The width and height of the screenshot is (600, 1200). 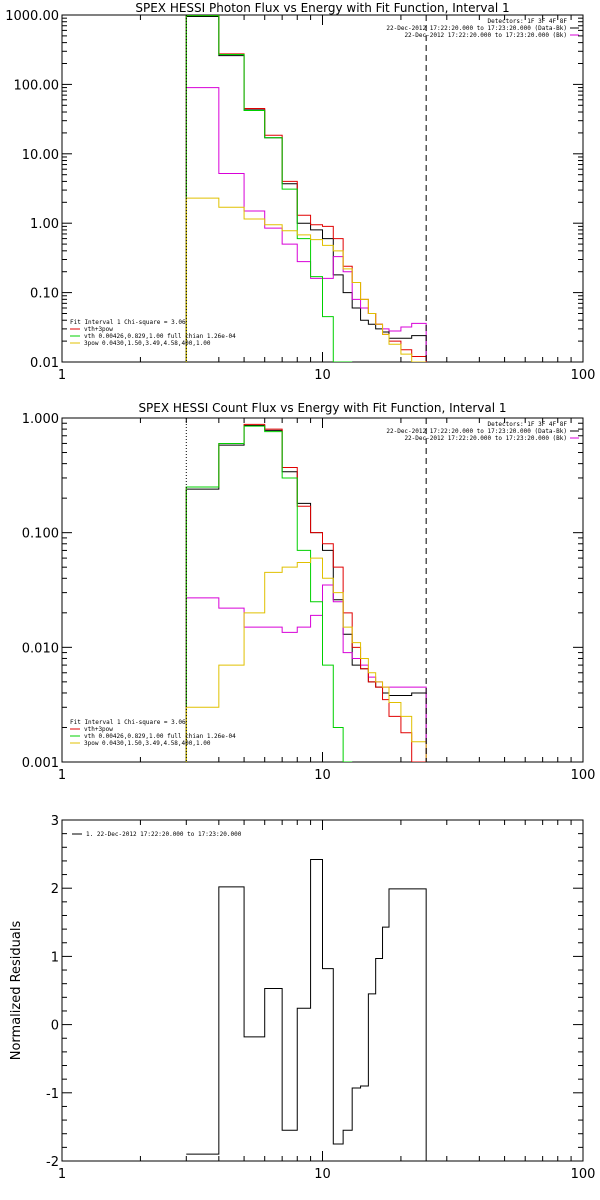 What do you see at coordinates (44, 294) in the screenshot?
I see `y-tick-label: 0.10` at bounding box center [44, 294].